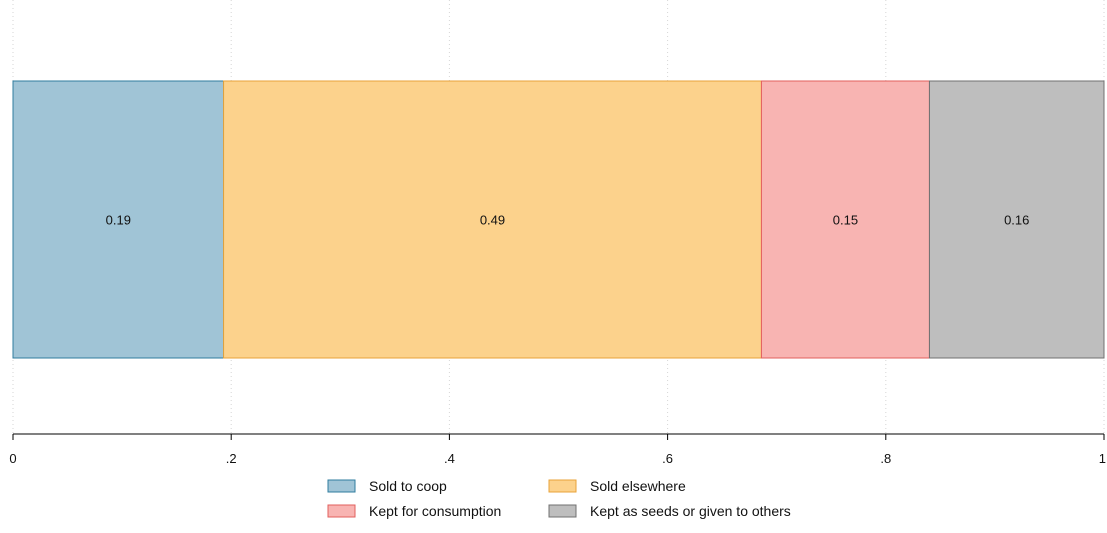 The image size is (1107, 533). What do you see at coordinates (885, 458) in the screenshot?
I see `x-tick-label: .8` at bounding box center [885, 458].